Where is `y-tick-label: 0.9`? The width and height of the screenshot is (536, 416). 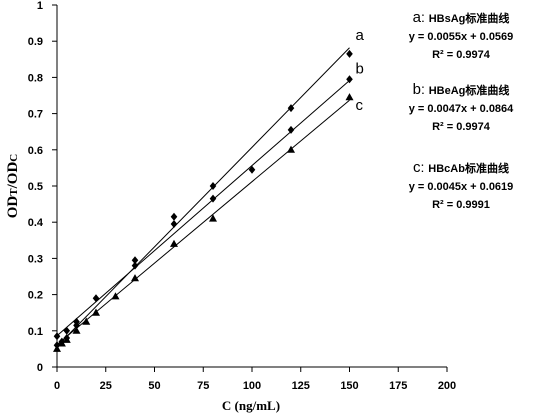 y-tick-label: 0.9 is located at coordinates (35, 42).